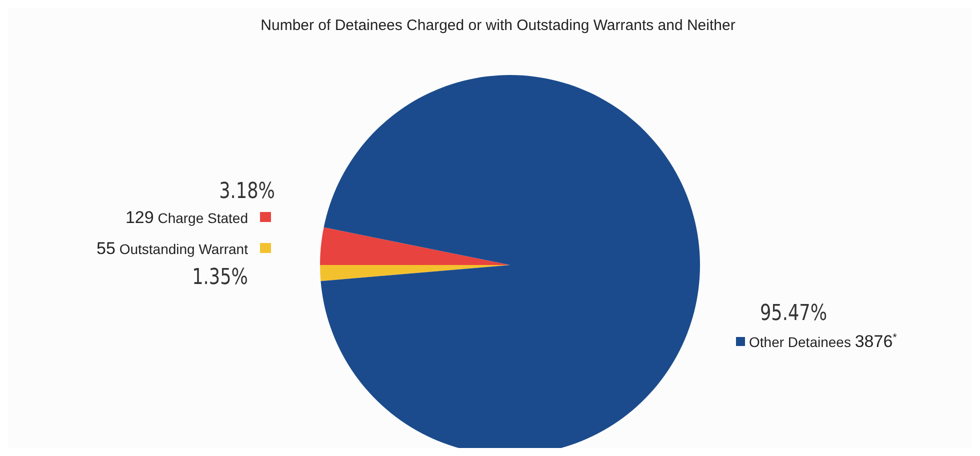 This screenshot has width=980, height=456. What do you see at coordinates (186, 217) in the screenshot?
I see `legend-label: 129 Charge Stated` at bounding box center [186, 217].